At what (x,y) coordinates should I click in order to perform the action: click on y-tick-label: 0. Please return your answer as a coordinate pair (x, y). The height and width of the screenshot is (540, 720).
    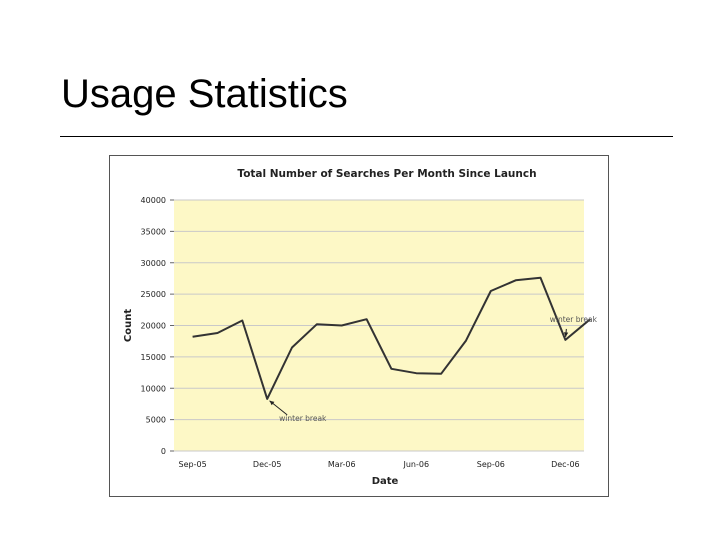
    Looking at the image, I should click on (163, 451).